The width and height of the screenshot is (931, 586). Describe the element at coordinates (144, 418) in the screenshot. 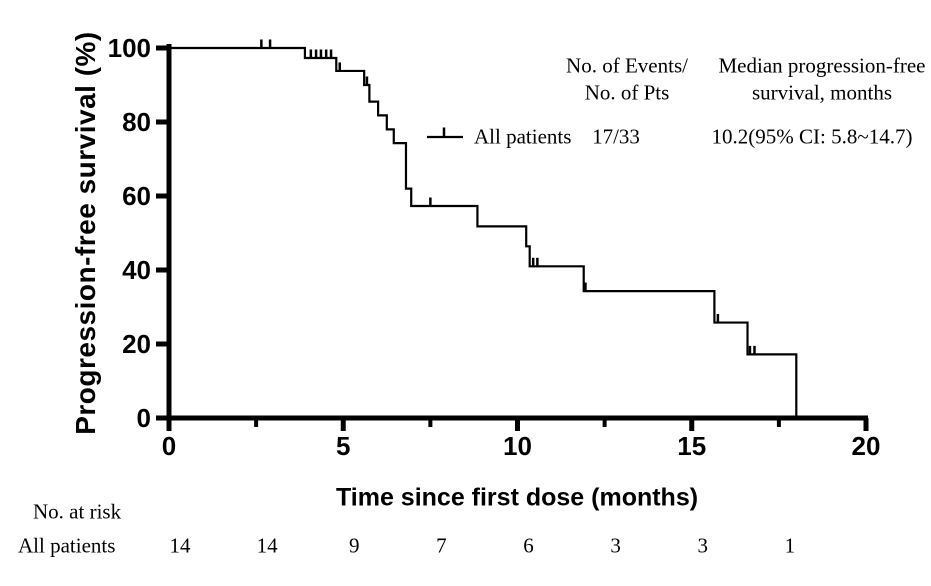

I see `y-tick-label: 0` at that location.